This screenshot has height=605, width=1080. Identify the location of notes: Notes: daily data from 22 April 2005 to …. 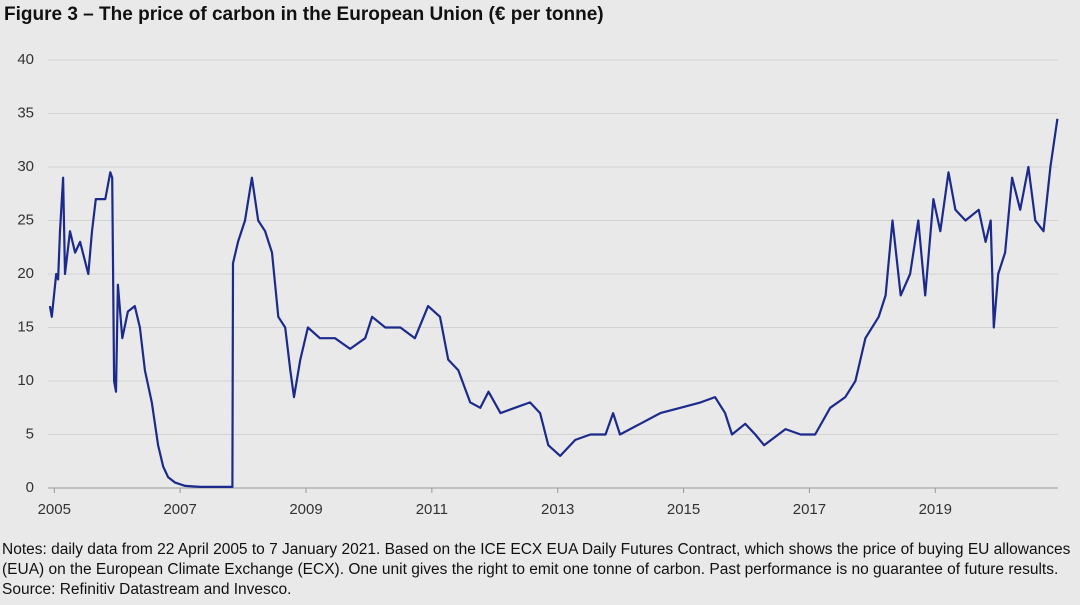
(536, 569).